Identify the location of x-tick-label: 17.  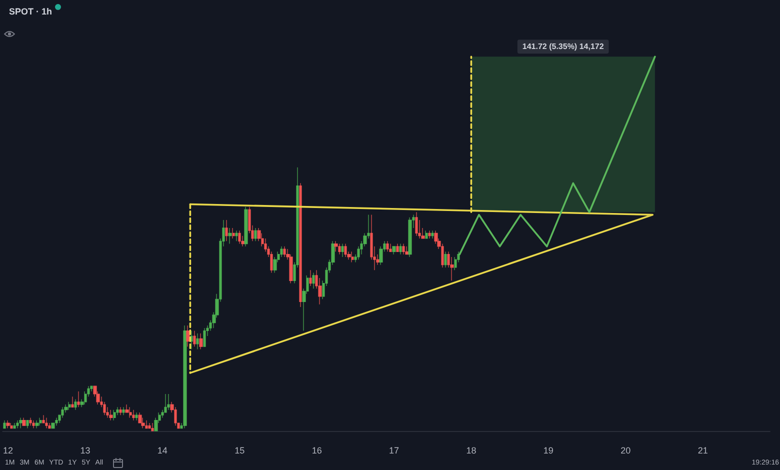
(394, 451).